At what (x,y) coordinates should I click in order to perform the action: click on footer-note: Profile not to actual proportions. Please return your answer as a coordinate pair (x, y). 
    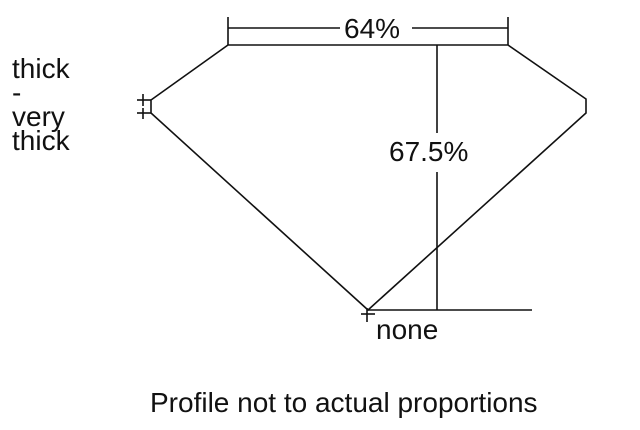
    Looking at the image, I should click on (344, 402).